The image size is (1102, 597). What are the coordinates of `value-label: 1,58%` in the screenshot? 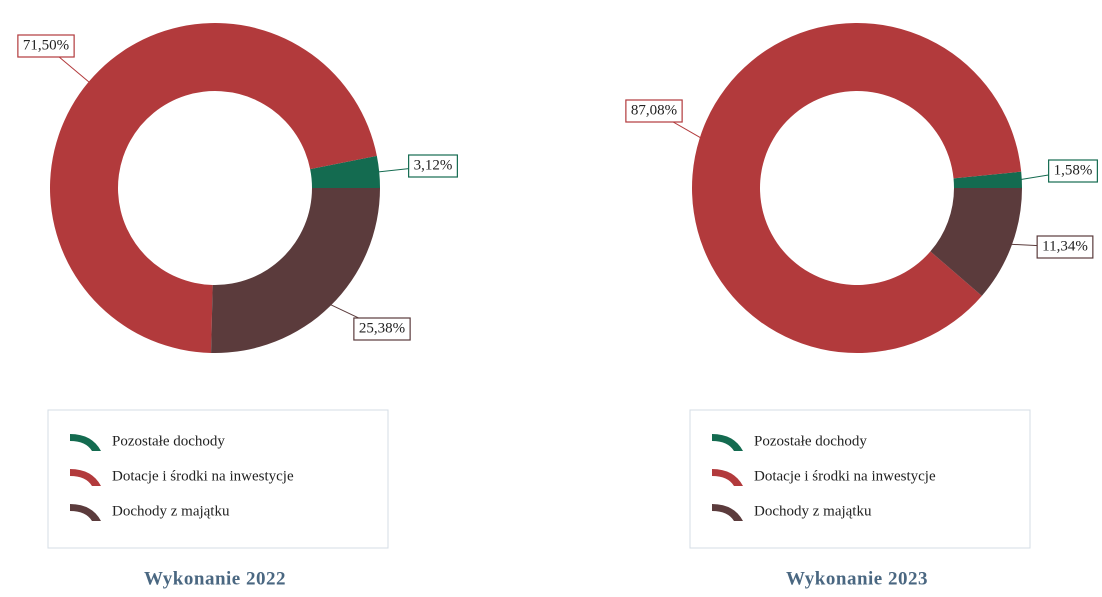 It's located at (1073, 170).